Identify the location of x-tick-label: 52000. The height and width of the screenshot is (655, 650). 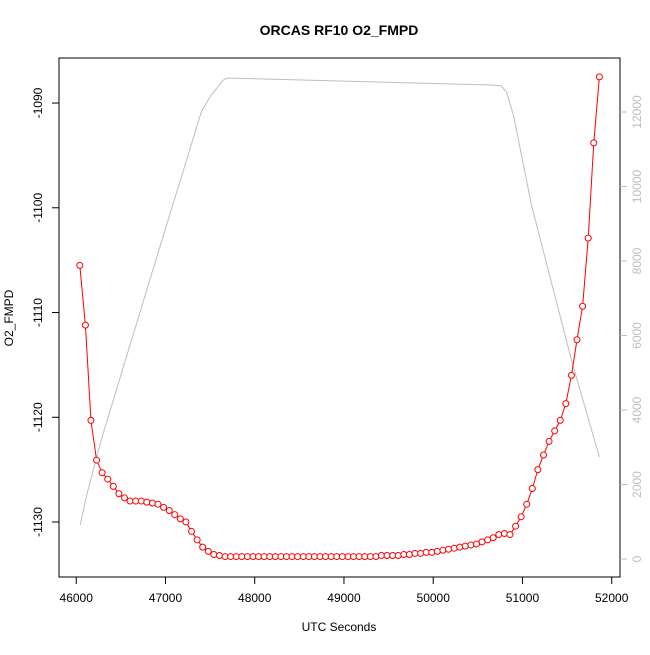
(612, 598).